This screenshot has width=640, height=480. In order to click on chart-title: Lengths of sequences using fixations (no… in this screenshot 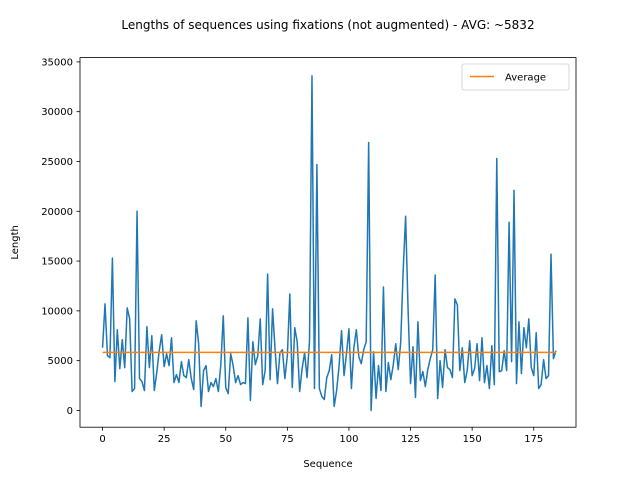, I will do `click(327, 25)`.